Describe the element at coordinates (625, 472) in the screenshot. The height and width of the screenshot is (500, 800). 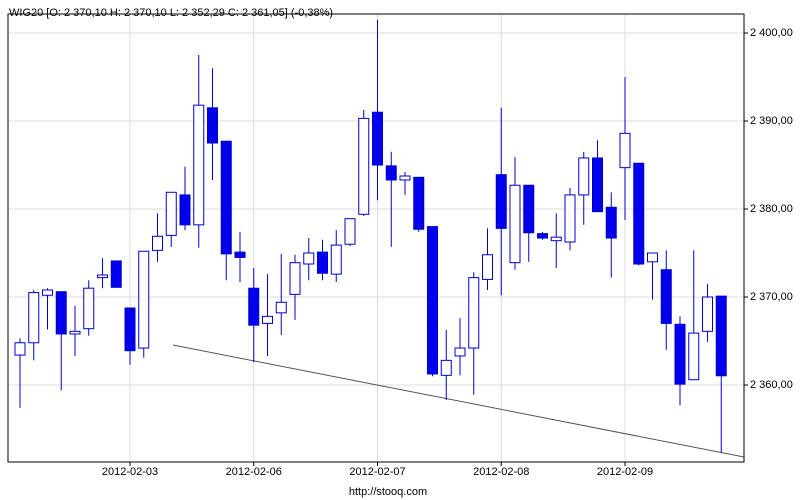
I see `x-tick-label: 2012-02-09` at that location.